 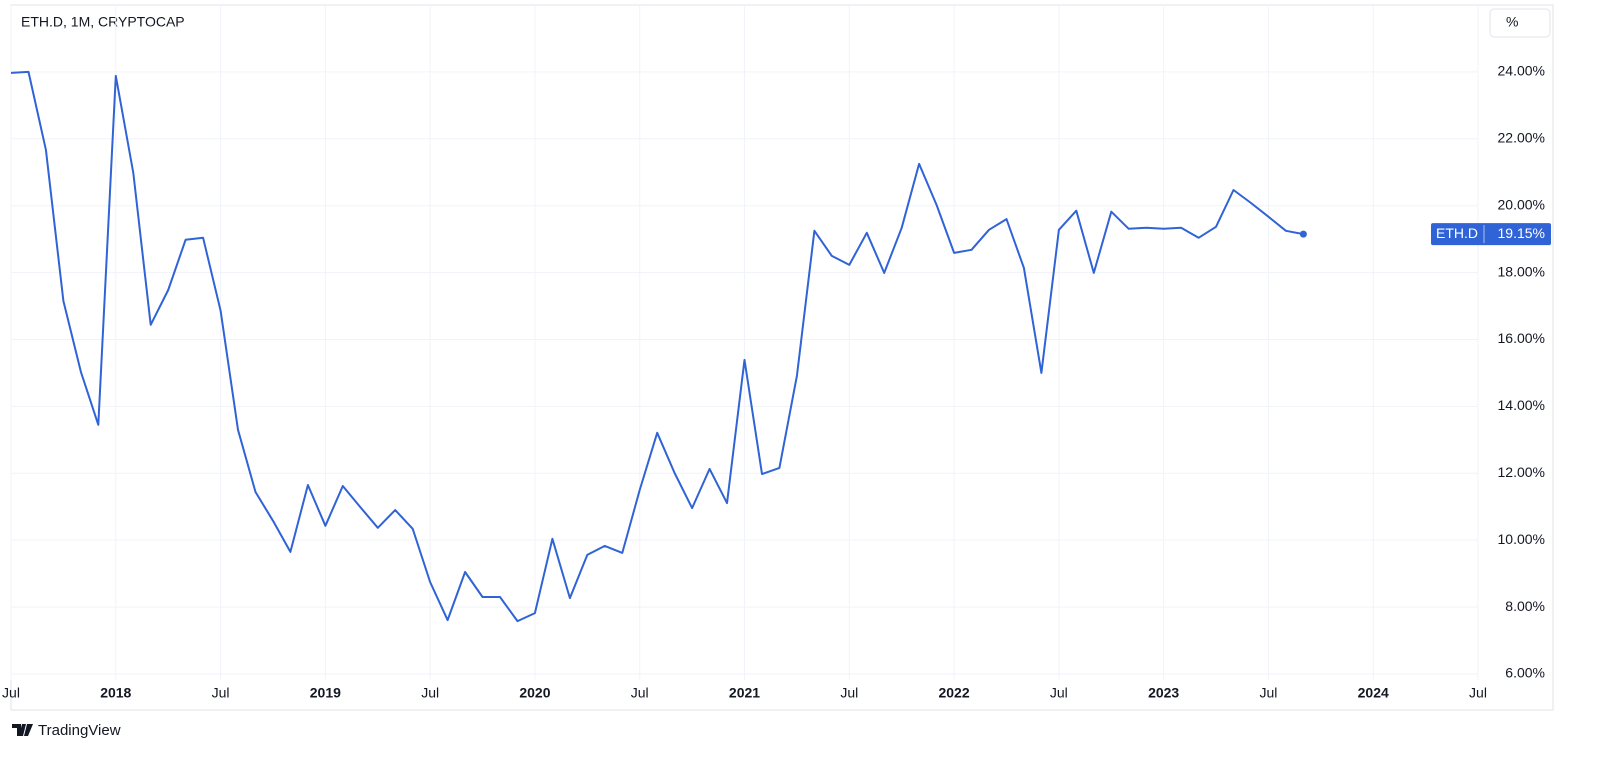 I want to click on x-tick-label: 2022, so click(x=953, y=693).